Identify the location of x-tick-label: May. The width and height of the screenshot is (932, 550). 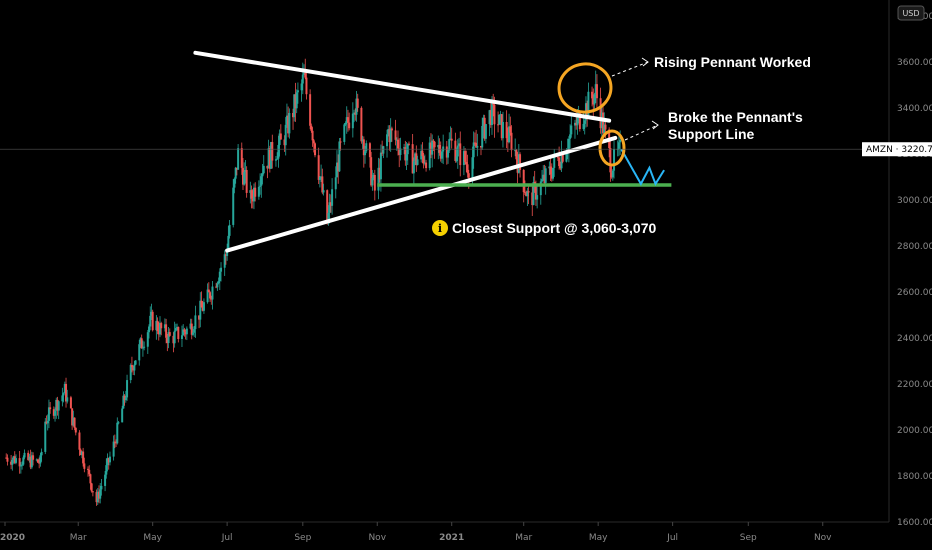
(598, 538).